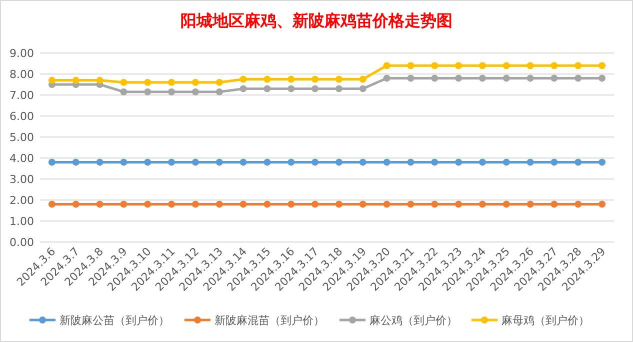 The image size is (633, 342). Describe the element at coordinates (22, 53) in the screenshot. I see `y-tick-label: 9.00` at that location.